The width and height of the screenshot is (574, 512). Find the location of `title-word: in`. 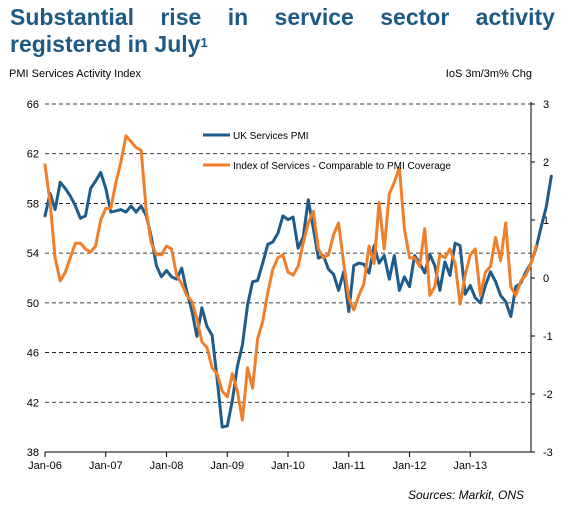

title-word: in is located at coordinates (238, 17).